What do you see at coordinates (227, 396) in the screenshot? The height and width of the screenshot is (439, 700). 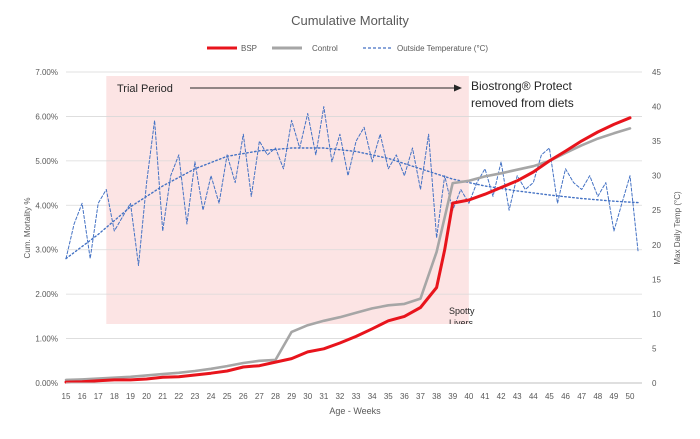 I see `x-tick-label: 25` at bounding box center [227, 396].